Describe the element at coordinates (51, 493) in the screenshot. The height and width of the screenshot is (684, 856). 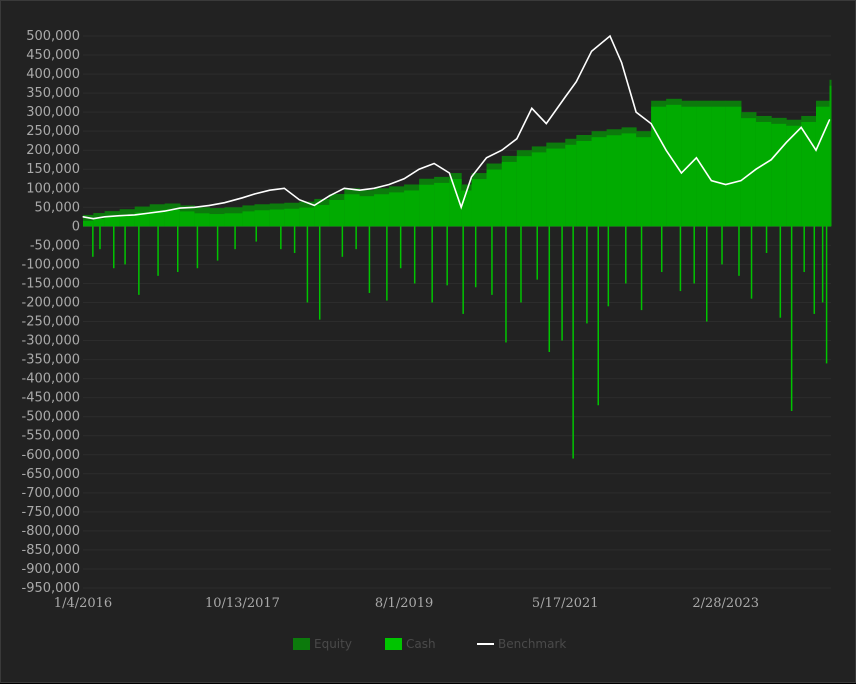
I see `y-tick-label: -700,000` at that location.